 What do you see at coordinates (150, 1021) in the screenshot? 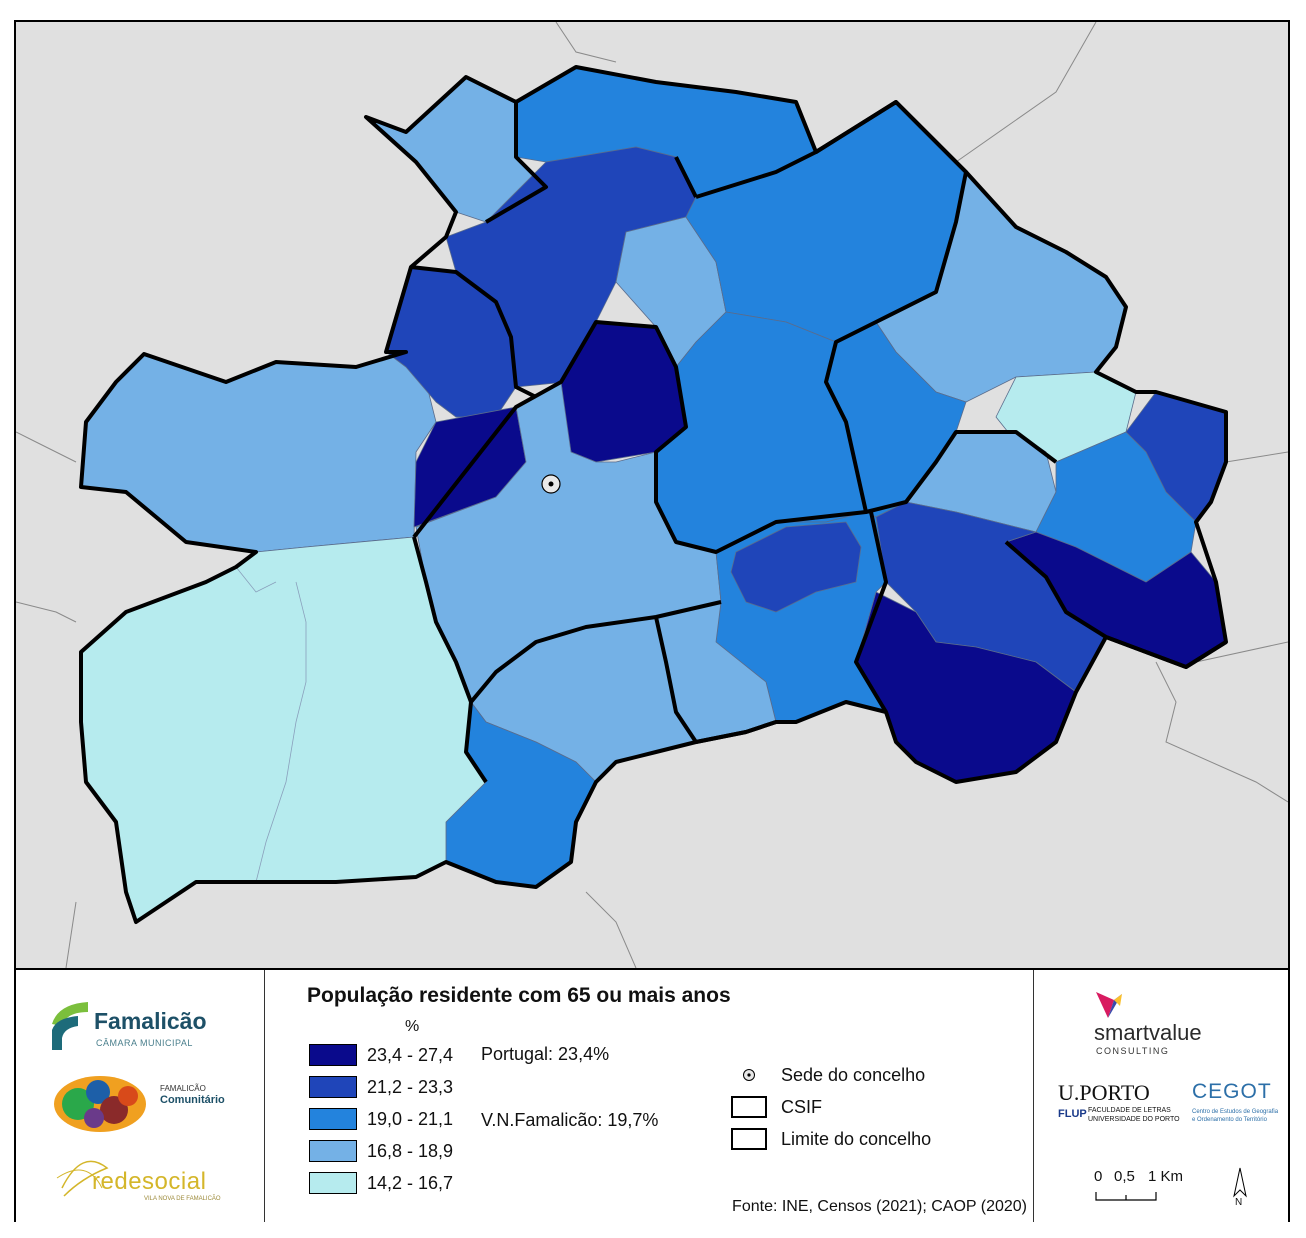
I see `famalicao-name: Famalicão` at bounding box center [150, 1021].